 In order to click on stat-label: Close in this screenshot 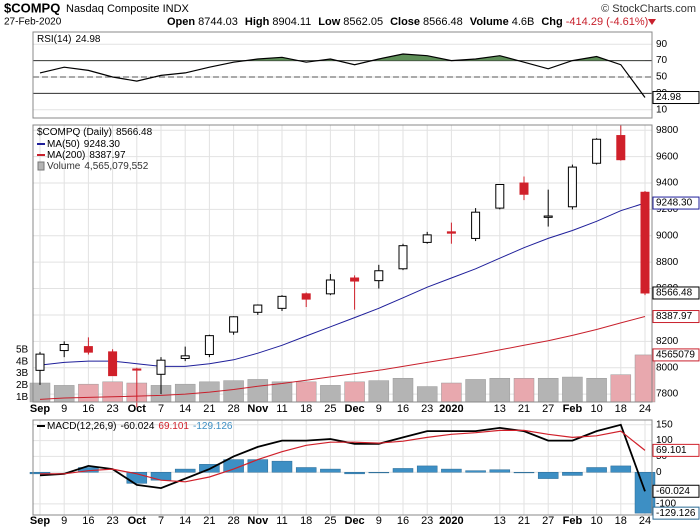, I will do `click(405, 22)`.